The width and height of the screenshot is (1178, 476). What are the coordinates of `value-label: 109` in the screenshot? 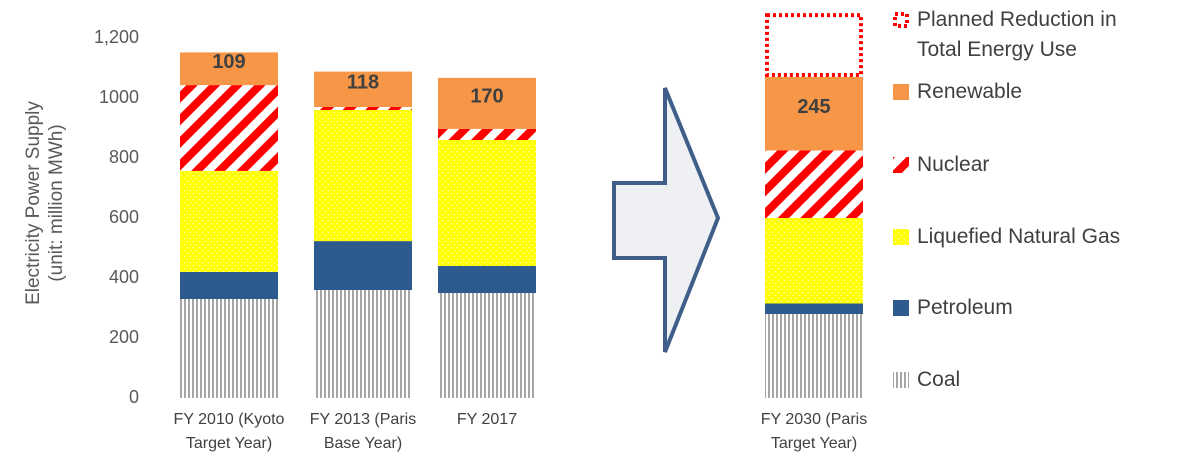 It's located at (228, 62).